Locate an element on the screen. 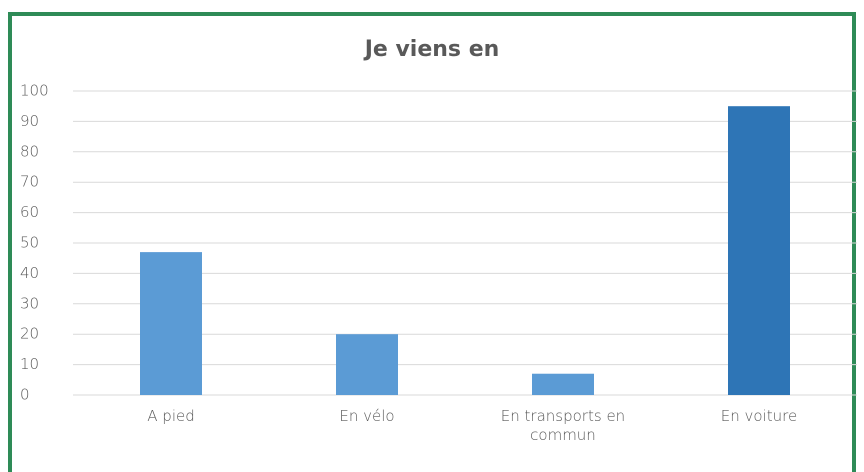 The width and height of the screenshot is (864, 472). y-tick-label: 10 is located at coordinates (29, 364).